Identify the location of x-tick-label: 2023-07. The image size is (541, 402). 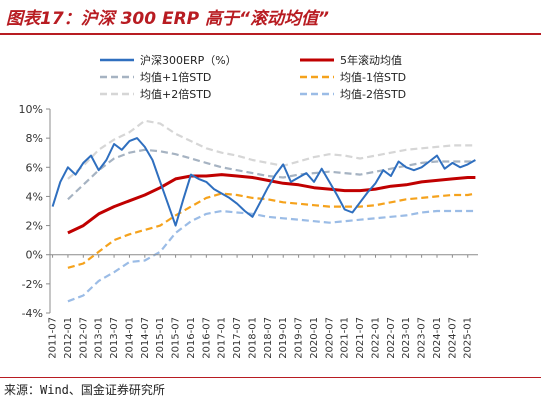
(422, 338).